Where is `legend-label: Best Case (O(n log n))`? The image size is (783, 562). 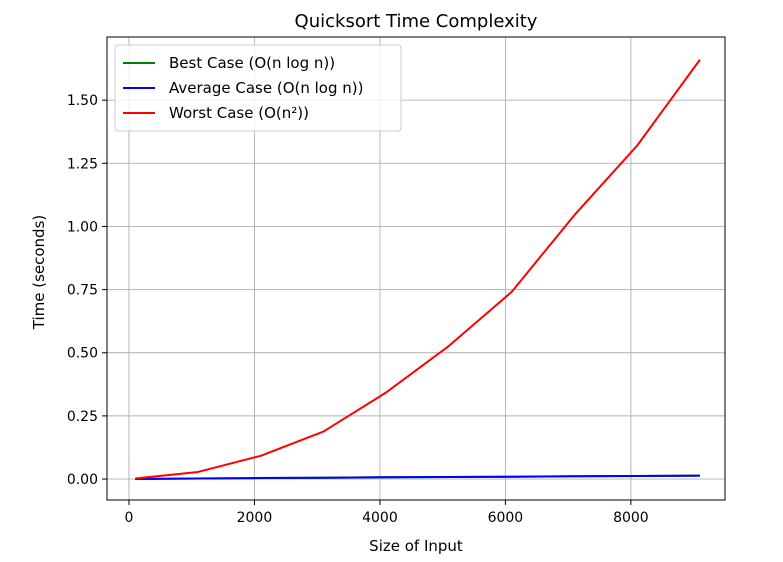
legend-label: Best Case (O(n log n)) is located at coordinates (252, 63).